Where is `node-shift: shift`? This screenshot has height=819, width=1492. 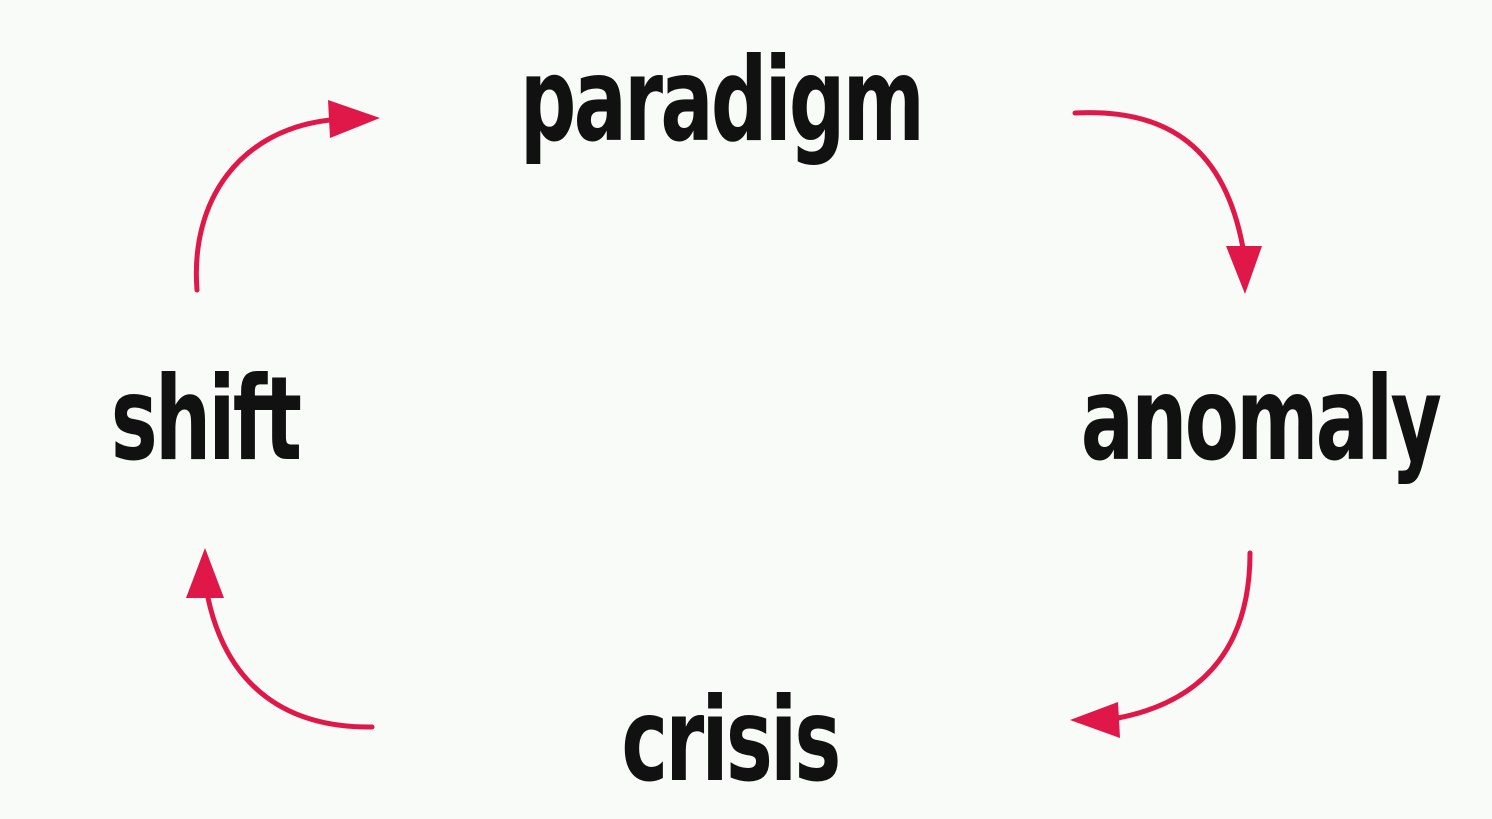 node-shift: shift is located at coordinates (206, 419).